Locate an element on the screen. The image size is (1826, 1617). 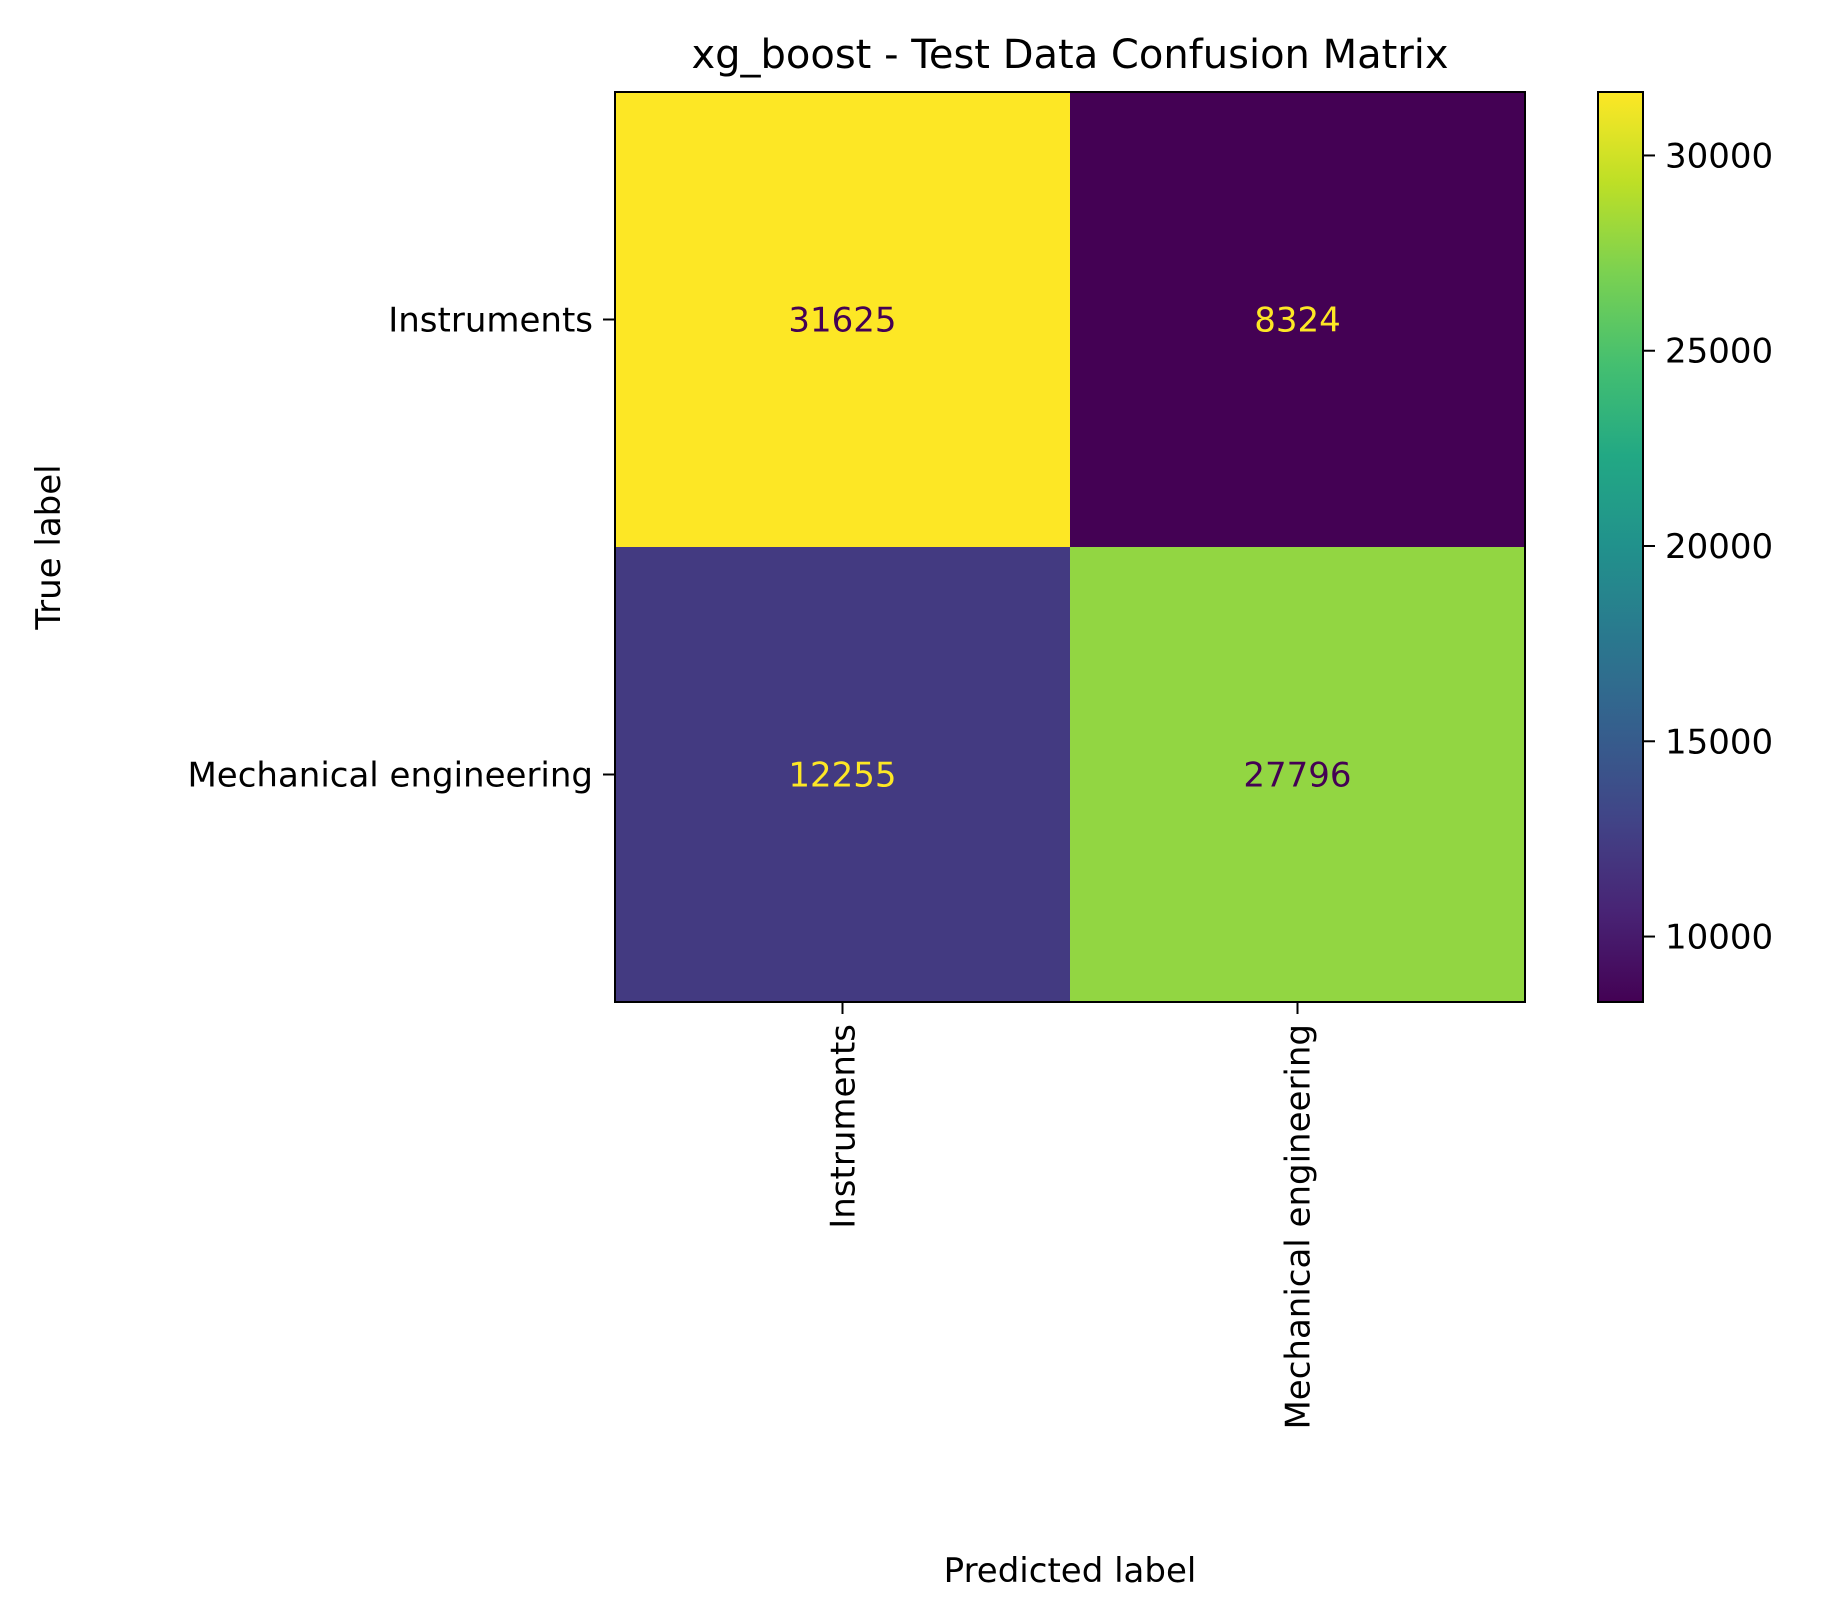
y-tick-label-1: Mechanical engineering is located at coordinates (390, 776).